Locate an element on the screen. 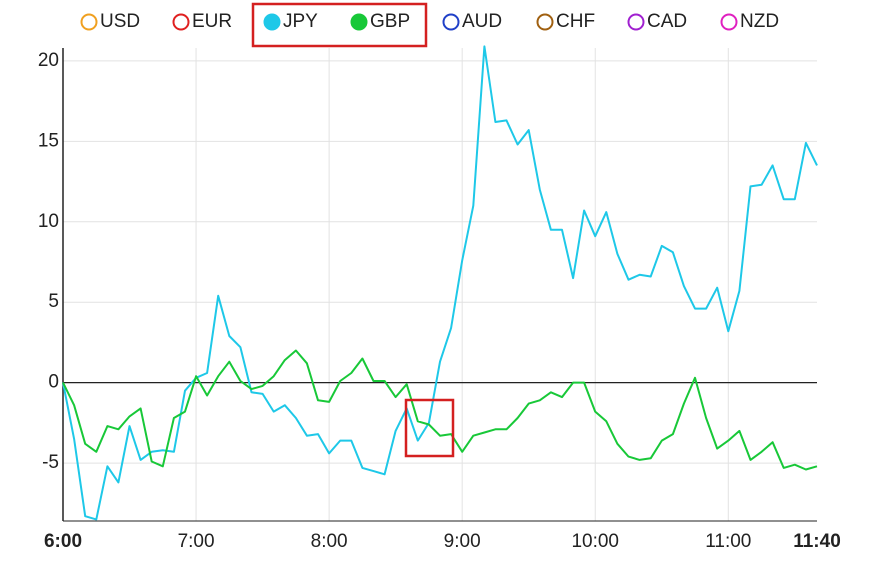 This screenshot has width=871, height=587. legend-item: AUD is located at coordinates (472, 21).